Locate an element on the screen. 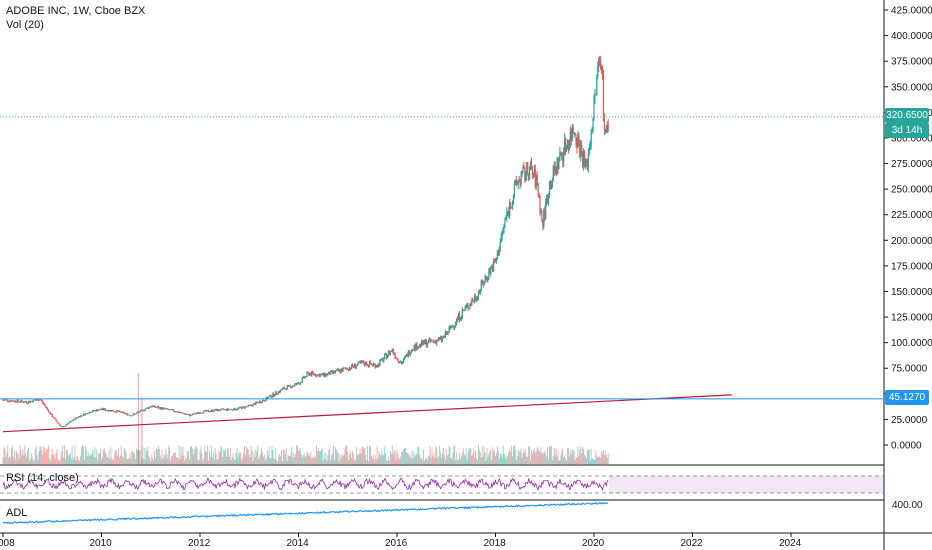 Image resolution: width=932 pixels, height=550 pixels. rsi-band is located at coordinates (746, 484).